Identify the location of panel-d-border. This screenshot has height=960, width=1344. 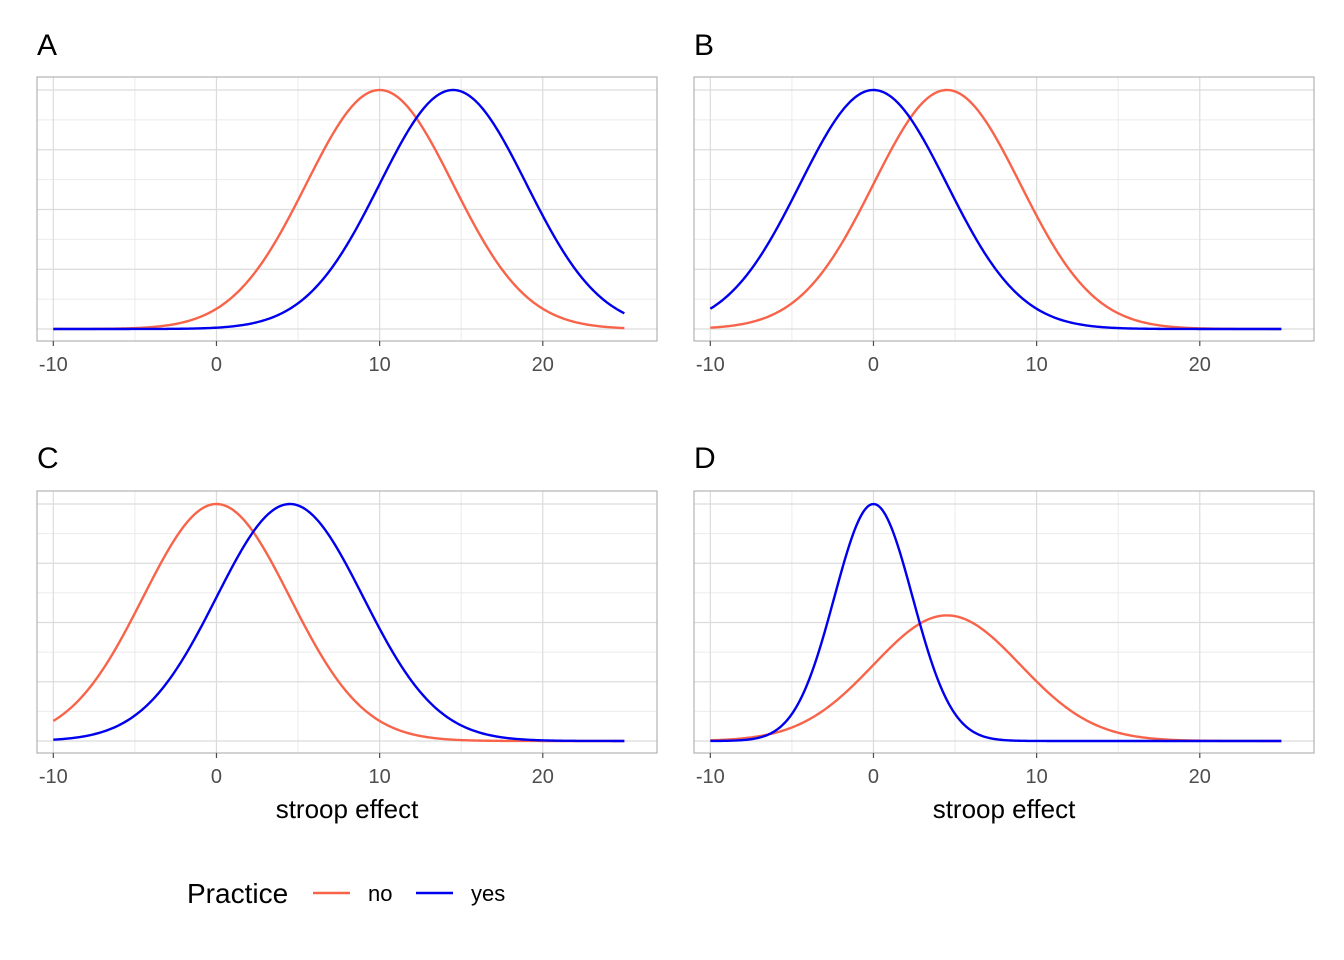
(1004, 622).